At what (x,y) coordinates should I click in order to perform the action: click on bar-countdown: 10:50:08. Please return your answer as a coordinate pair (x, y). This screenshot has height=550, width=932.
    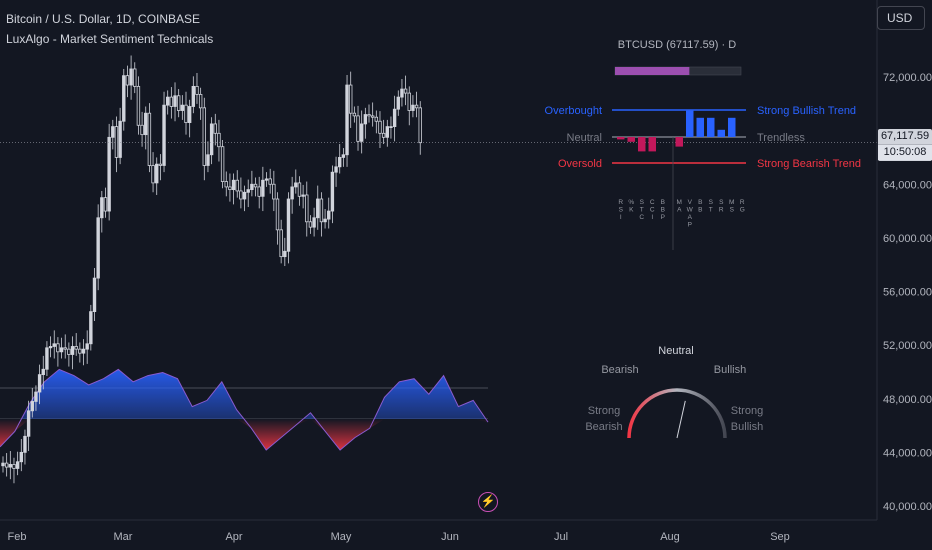
    Looking at the image, I should click on (905, 152).